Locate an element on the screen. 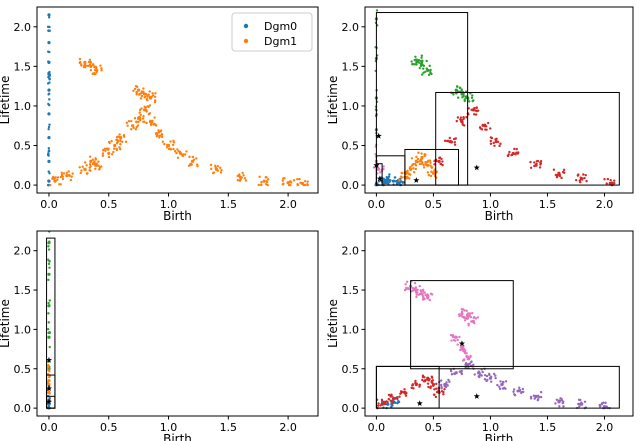 The image size is (640, 441). y-tick-label: 1.0 is located at coordinates (23, 329).